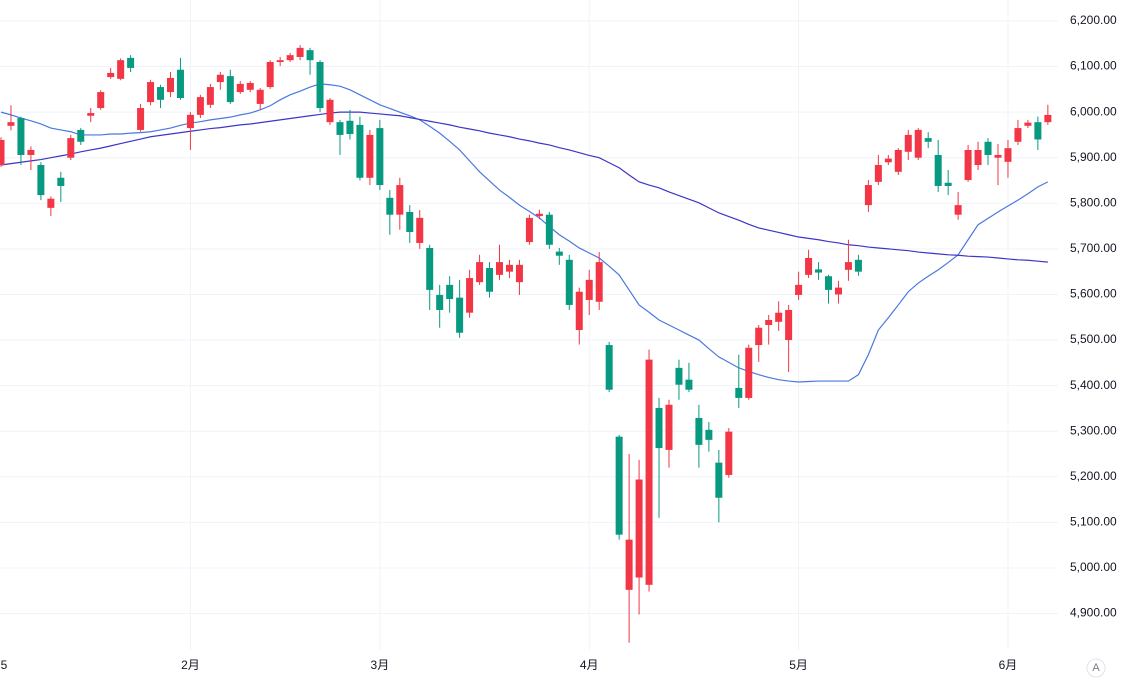  What do you see at coordinates (1093, 66) in the screenshot?
I see `y-tick-label: 6,100.00` at bounding box center [1093, 66].